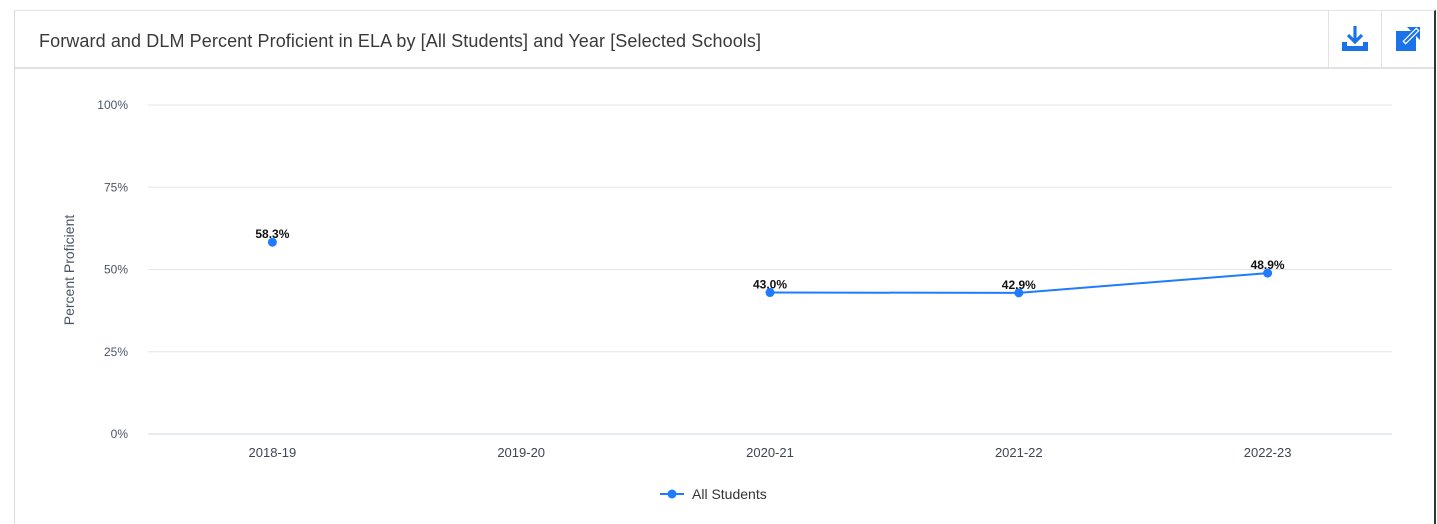 The image size is (1437, 524). What do you see at coordinates (1268, 265) in the screenshot?
I see `data-label: 48.9%` at bounding box center [1268, 265].